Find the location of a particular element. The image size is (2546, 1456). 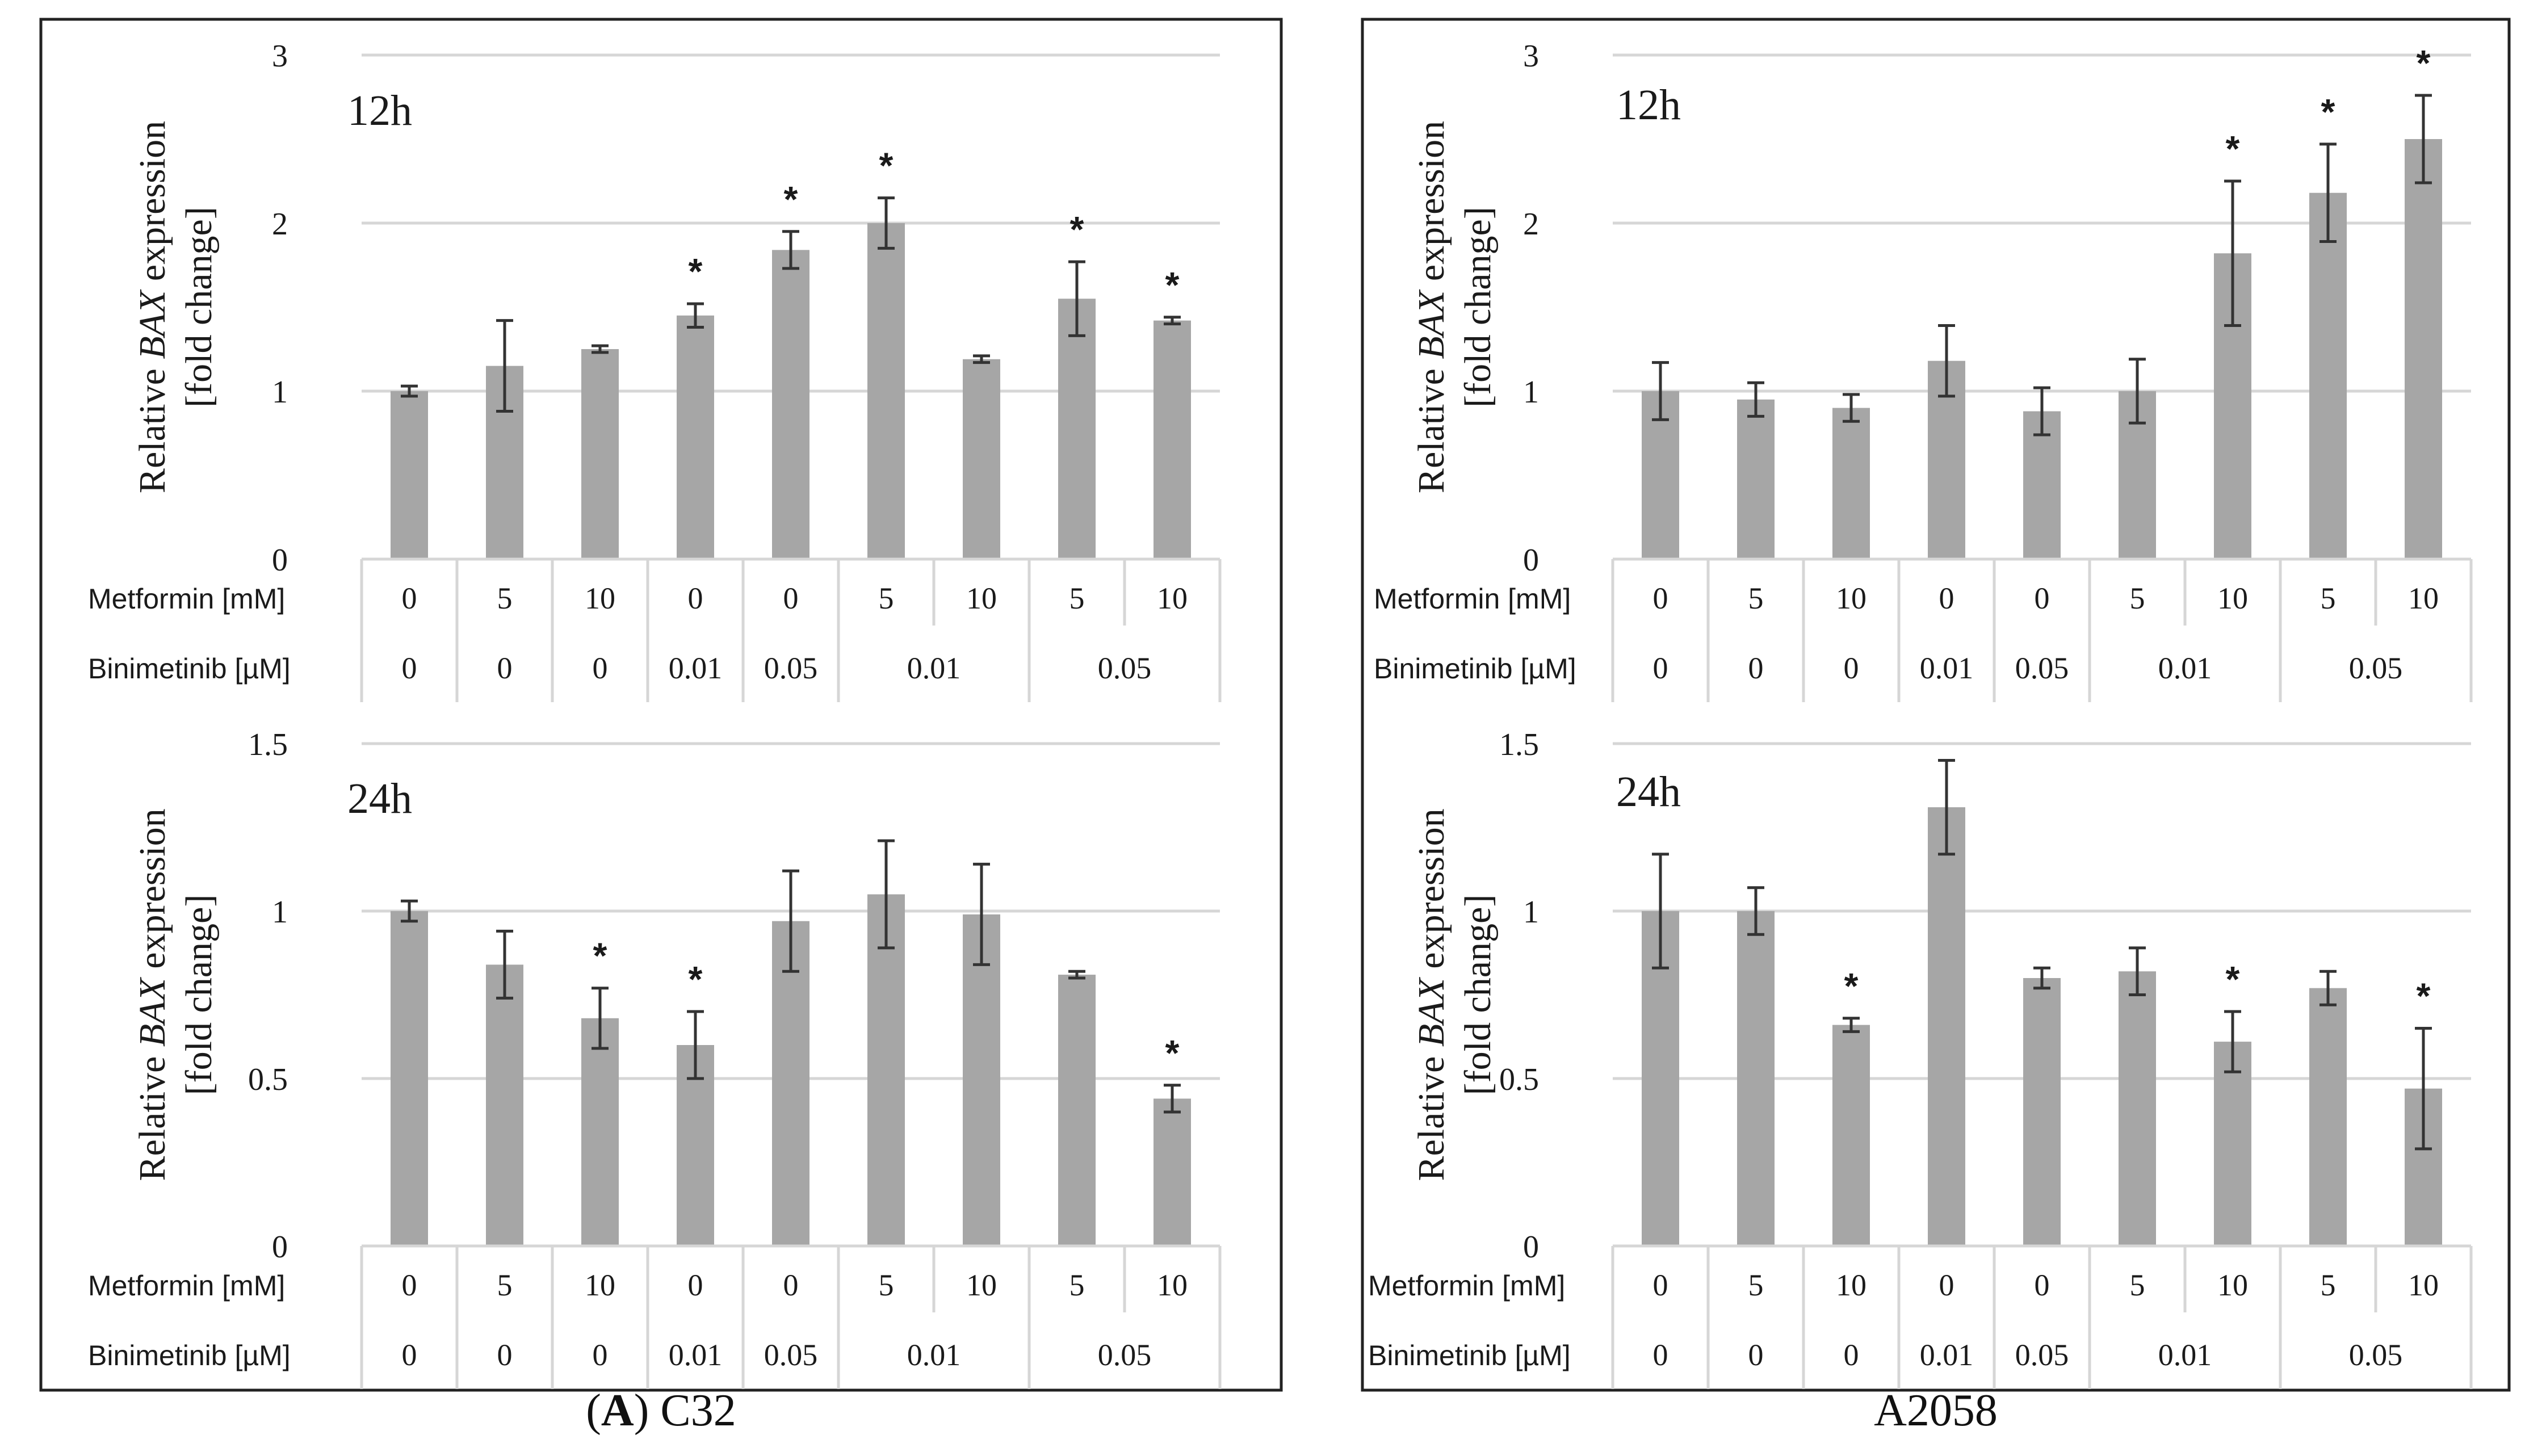

y-tick-label: 2 is located at coordinates (280, 224).